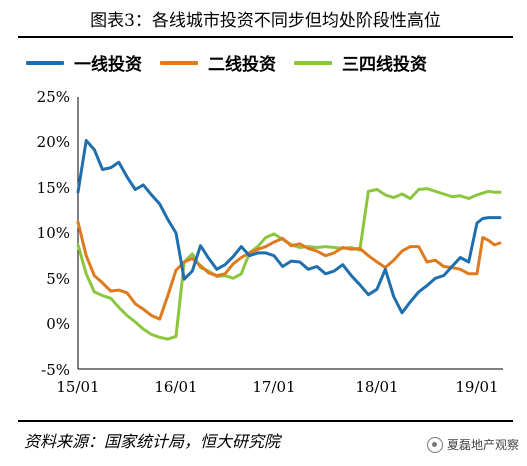  What do you see at coordinates (179, 62) in the screenshot?
I see `legend-swatch-tier2` at bounding box center [179, 62].